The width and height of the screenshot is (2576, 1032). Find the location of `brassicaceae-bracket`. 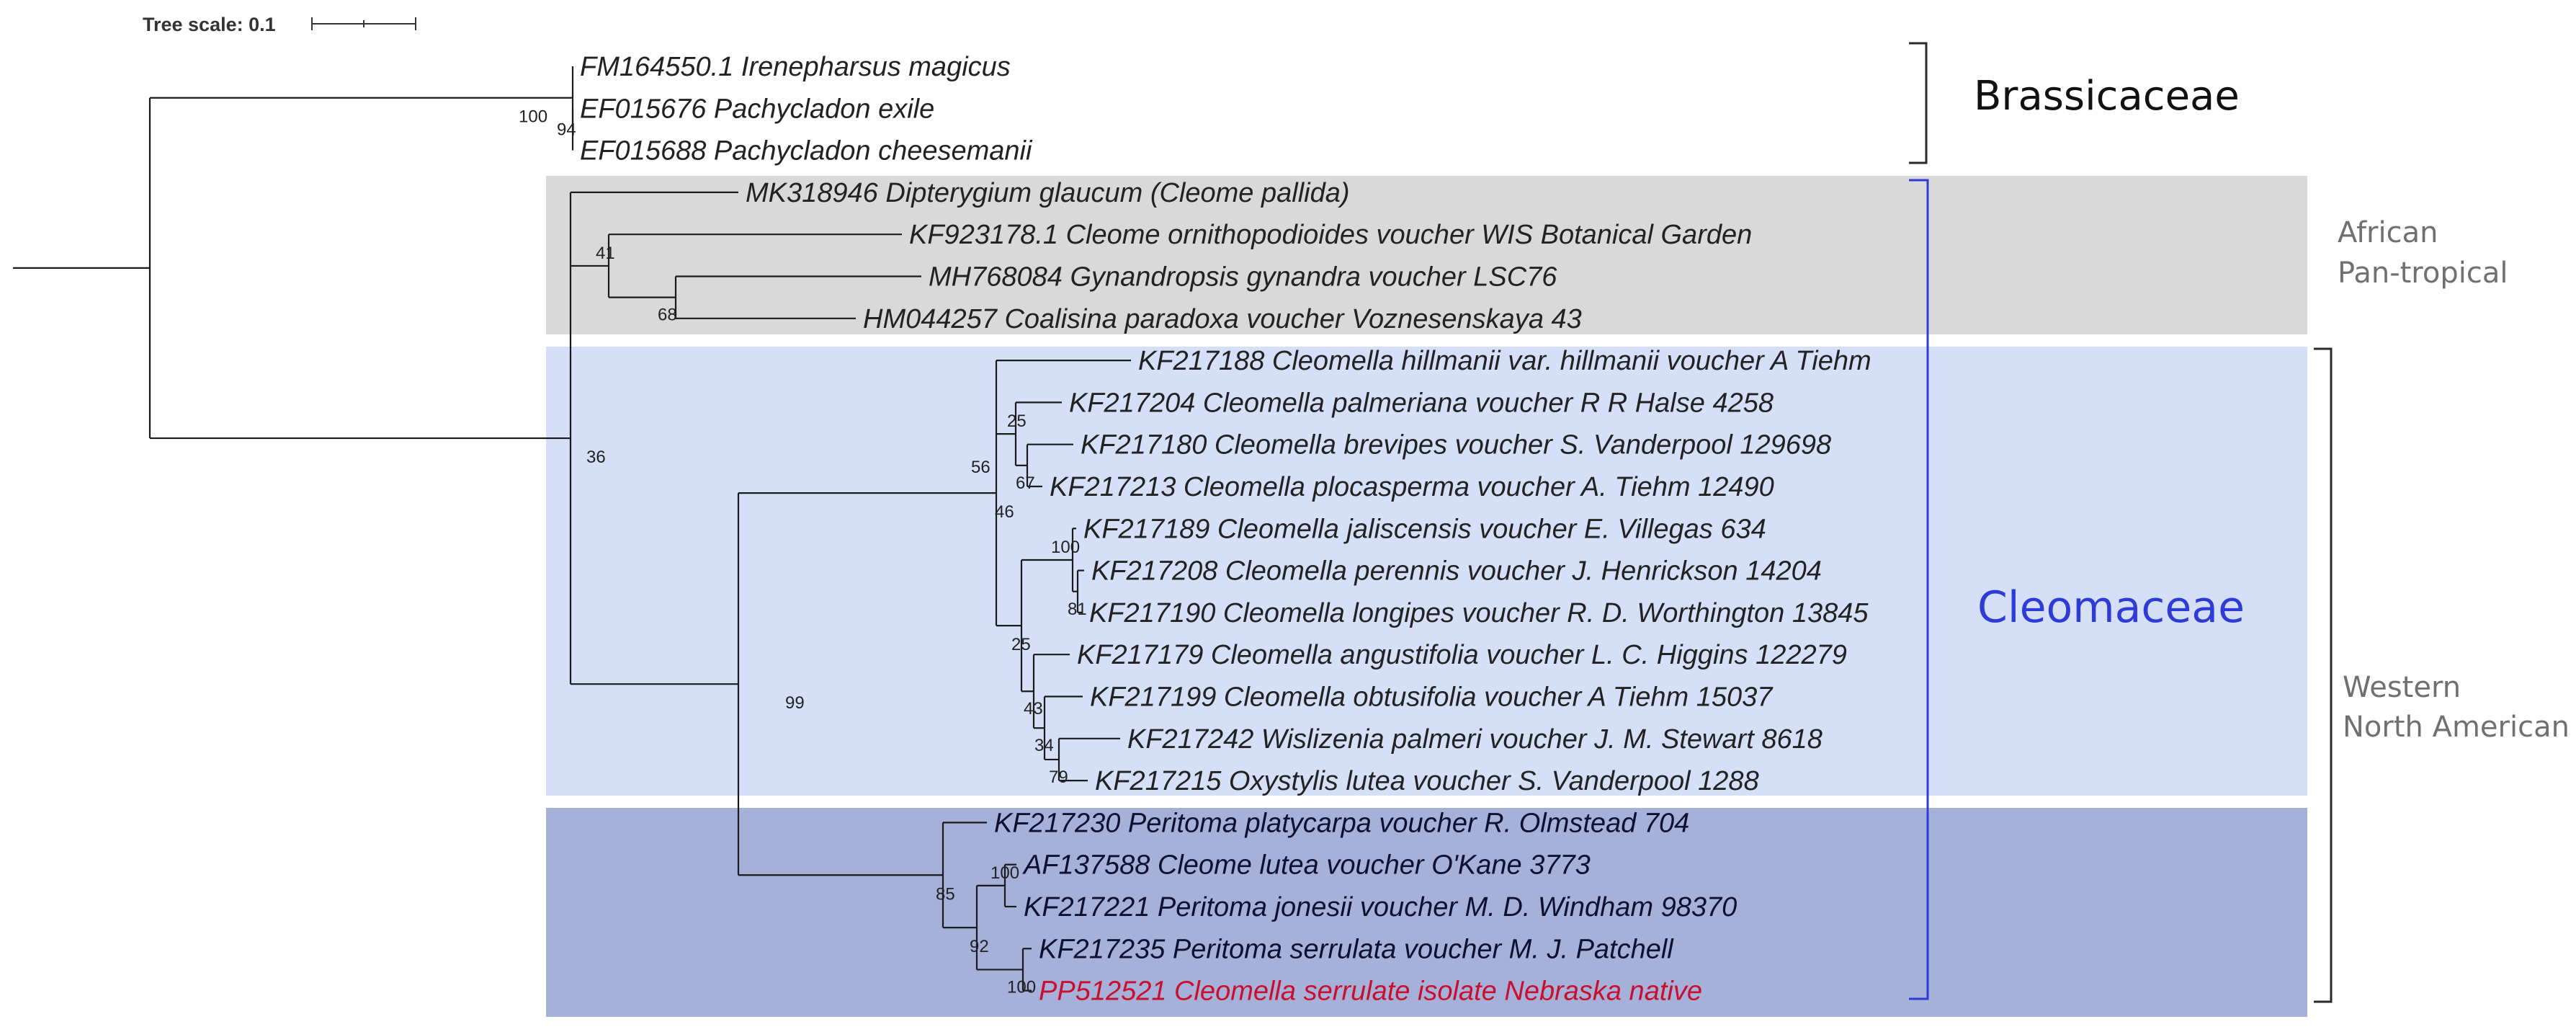

brassicaceae-bracket is located at coordinates (1918, 103).